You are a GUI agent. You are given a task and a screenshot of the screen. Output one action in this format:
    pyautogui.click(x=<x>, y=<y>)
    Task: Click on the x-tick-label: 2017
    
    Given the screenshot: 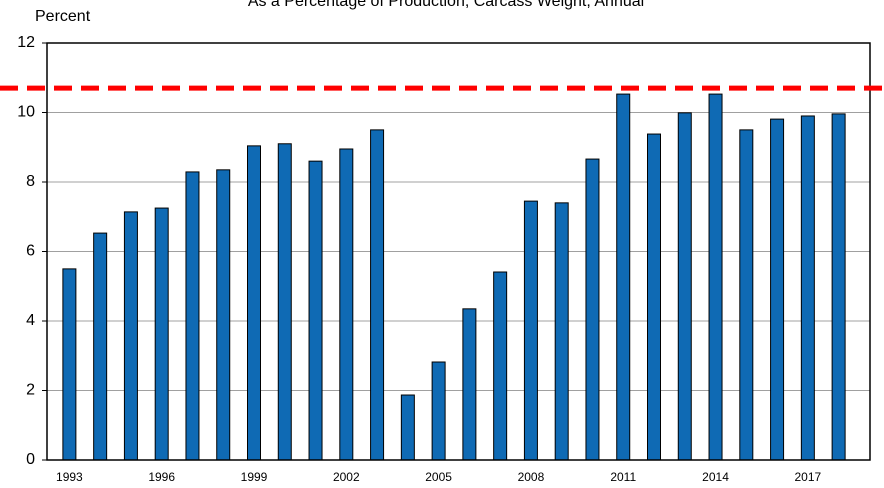 What is the action you would take?
    pyautogui.click(x=807, y=477)
    